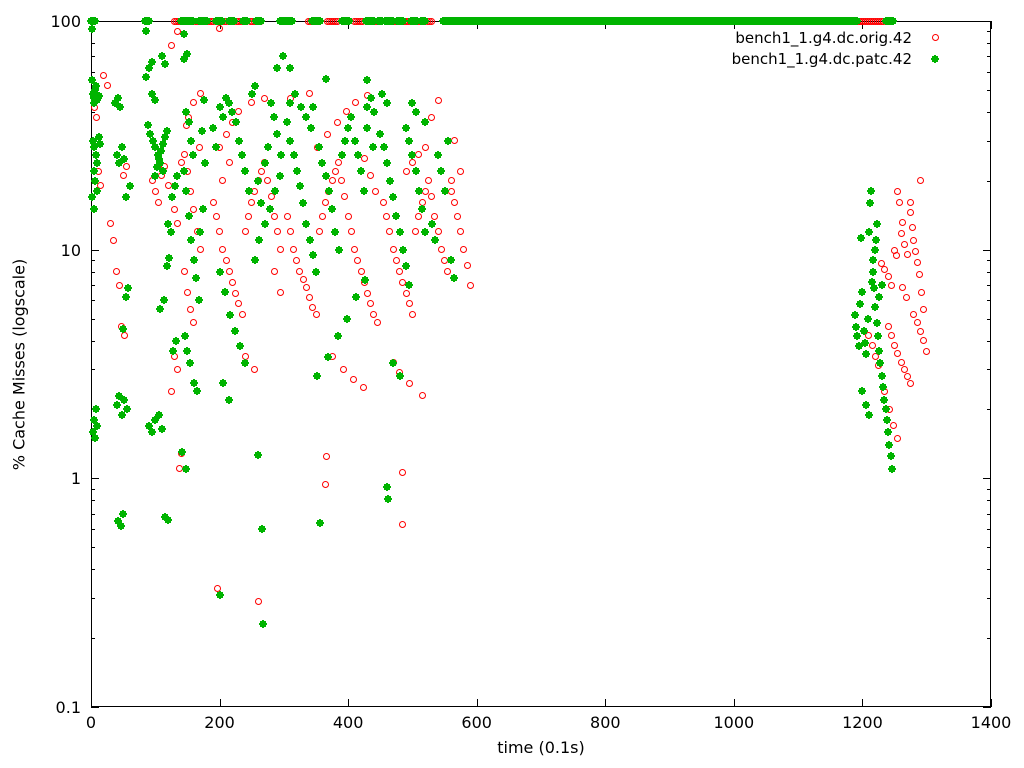 The height and width of the screenshot is (768, 1024). I want to click on y-major-tick, so click(95, 250).